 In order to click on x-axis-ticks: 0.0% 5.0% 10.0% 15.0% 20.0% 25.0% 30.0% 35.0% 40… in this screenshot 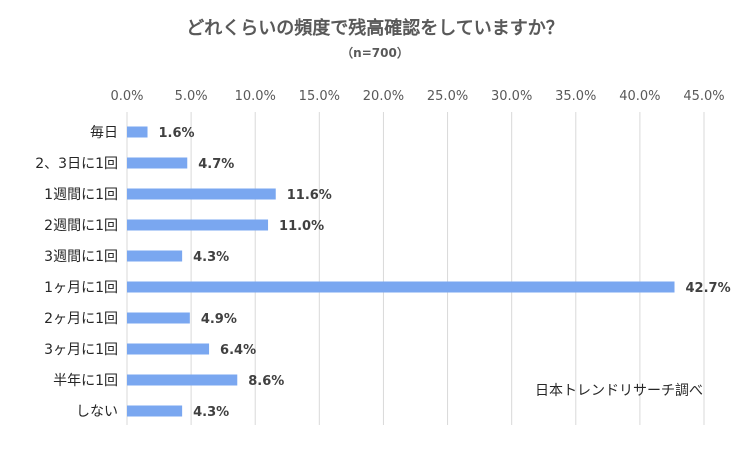, I will do `click(417, 96)`.